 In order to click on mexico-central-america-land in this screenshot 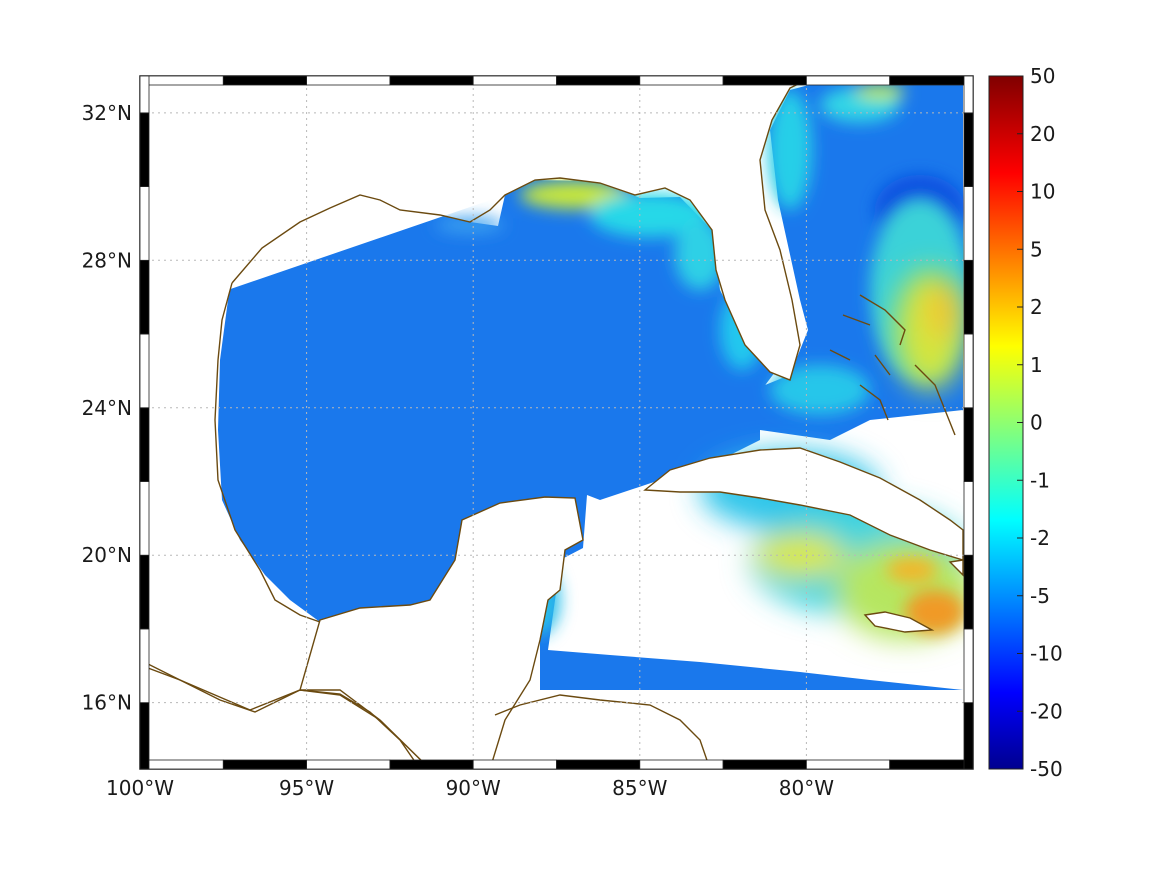, I will do `click(286, 714)`.